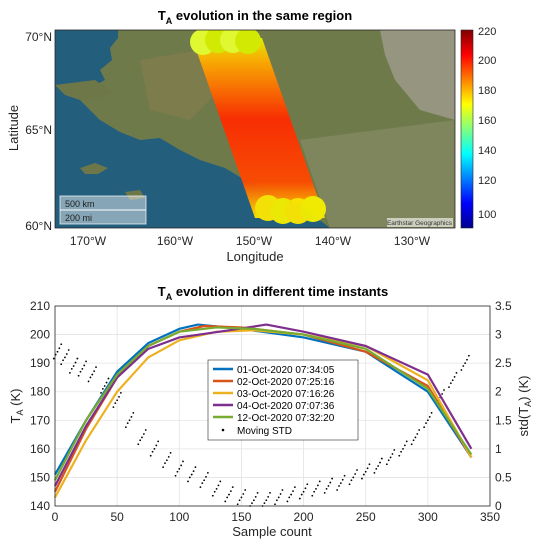 The width and height of the screenshot is (540, 550). What do you see at coordinates (179, 517) in the screenshot?
I see `x-tick-label: 100` at bounding box center [179, 517].